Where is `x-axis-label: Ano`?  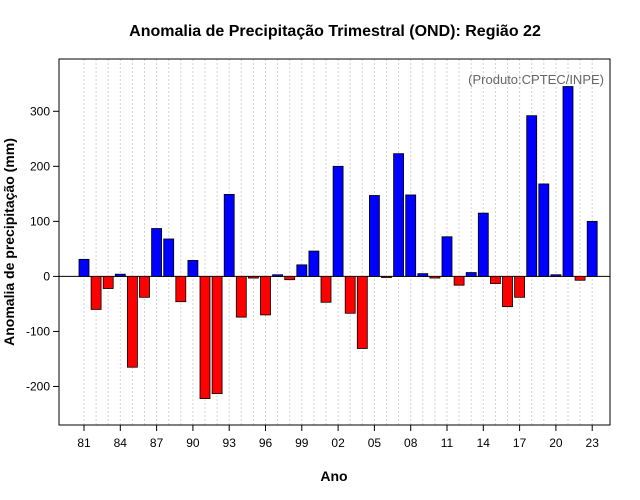 x-axis-label: Ano is located at coordinates (333, 476).